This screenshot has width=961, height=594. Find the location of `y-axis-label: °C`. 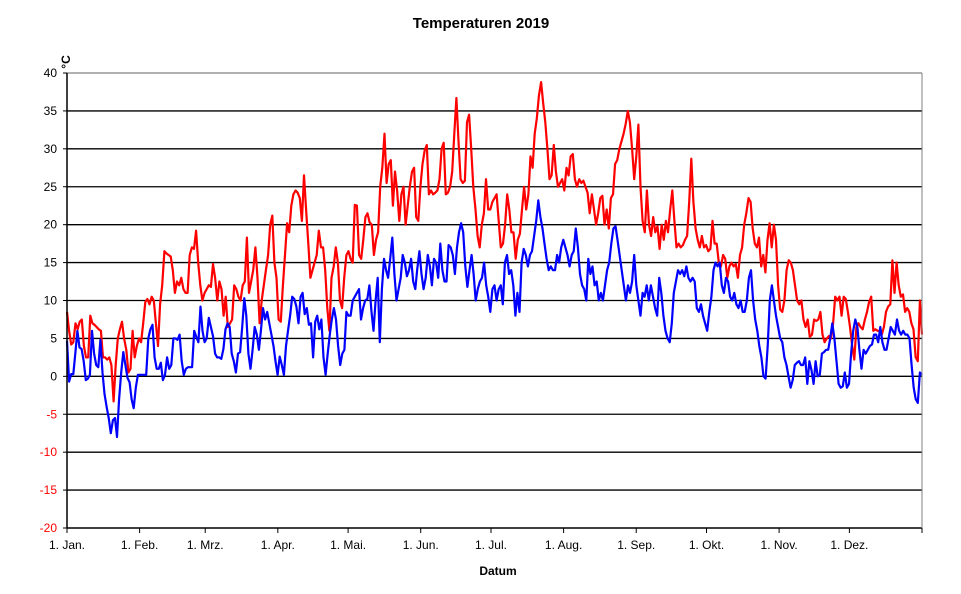

y-axis-label: °C is located at coordinates (66, 62).